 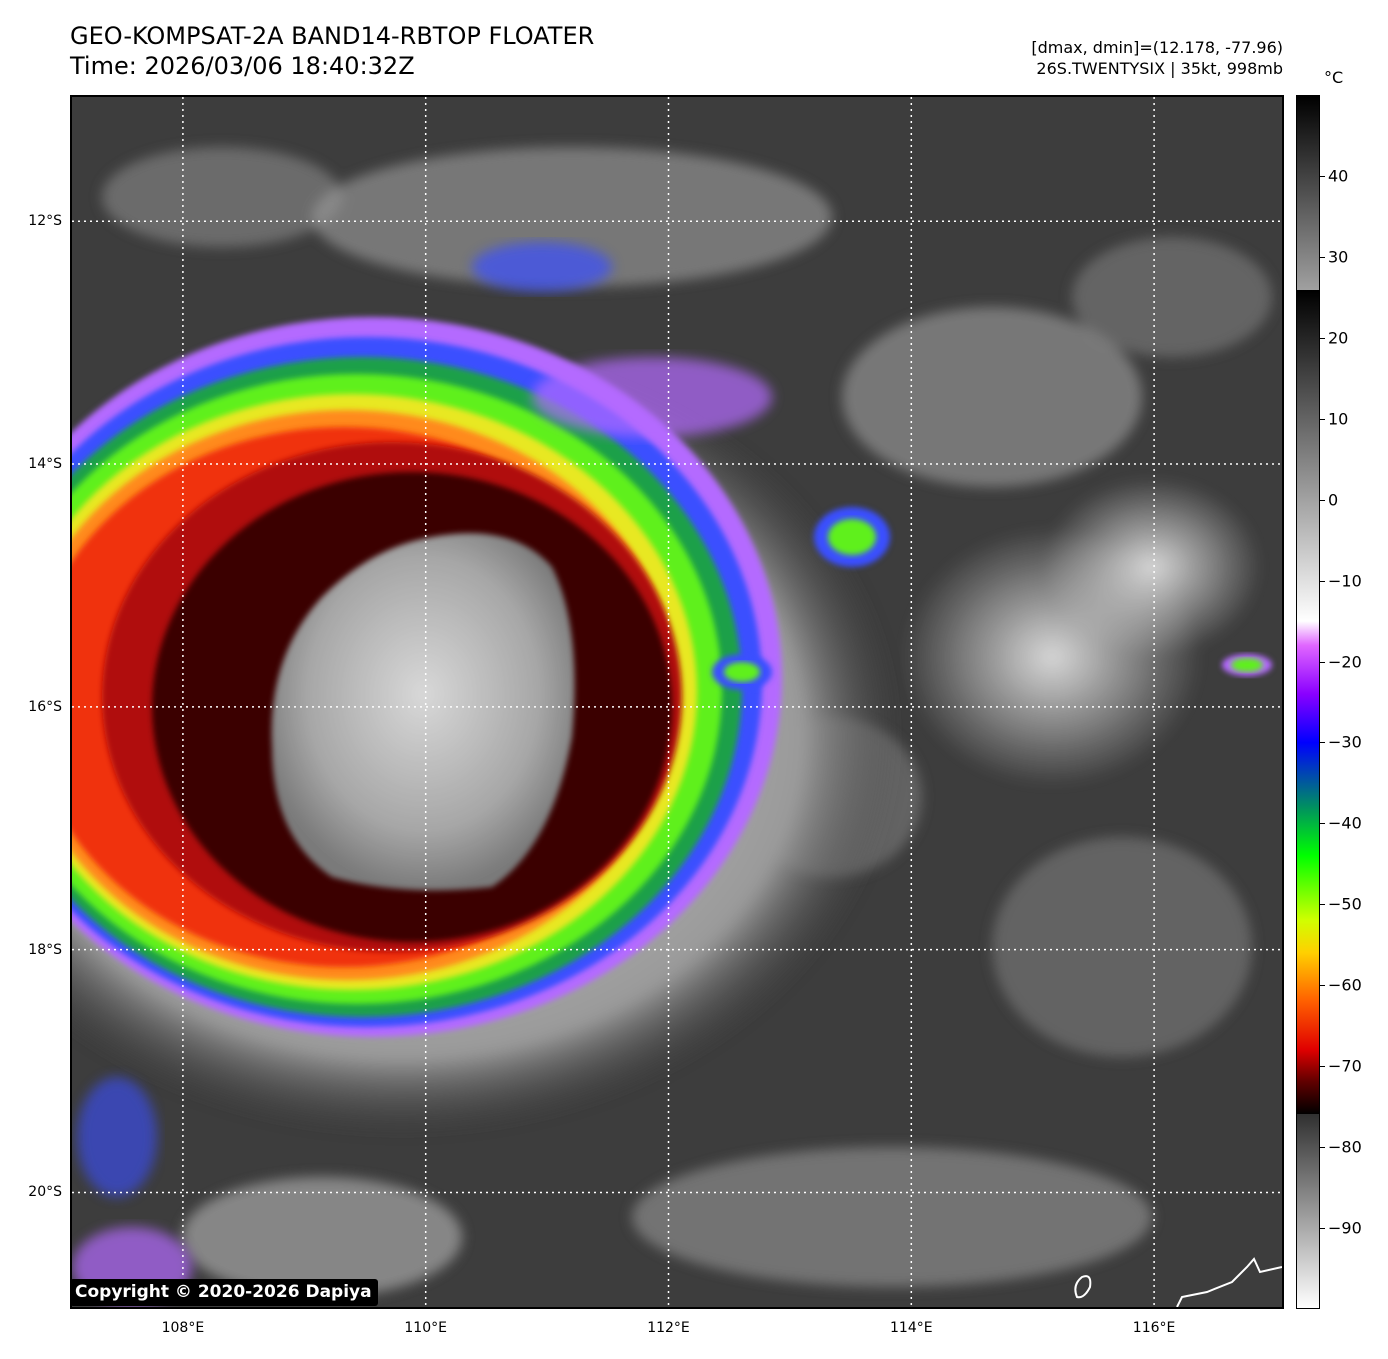 I want to click on lon-label: 112°E, so click(x=668, y=1328).